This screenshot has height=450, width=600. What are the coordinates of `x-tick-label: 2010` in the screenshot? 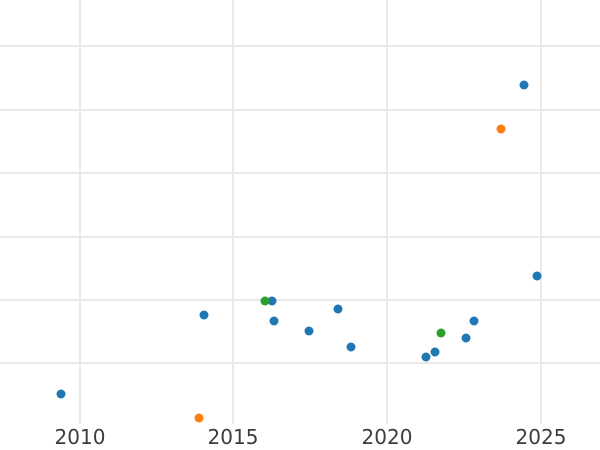 It's located at (80, 437).